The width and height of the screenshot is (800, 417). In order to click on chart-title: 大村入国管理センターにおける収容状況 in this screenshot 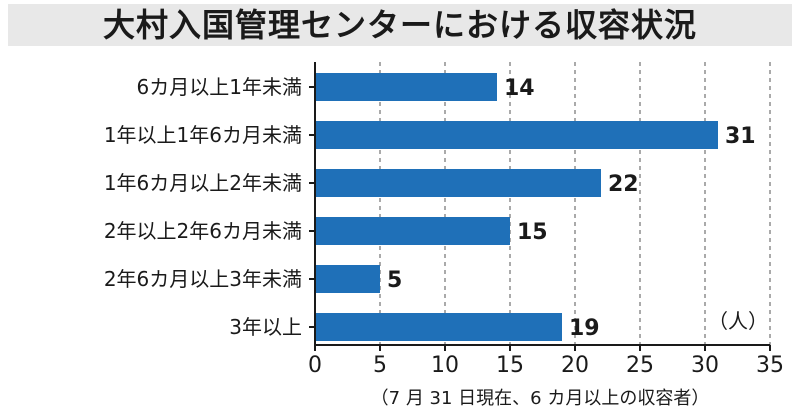, I will do `click(399, 25)`.